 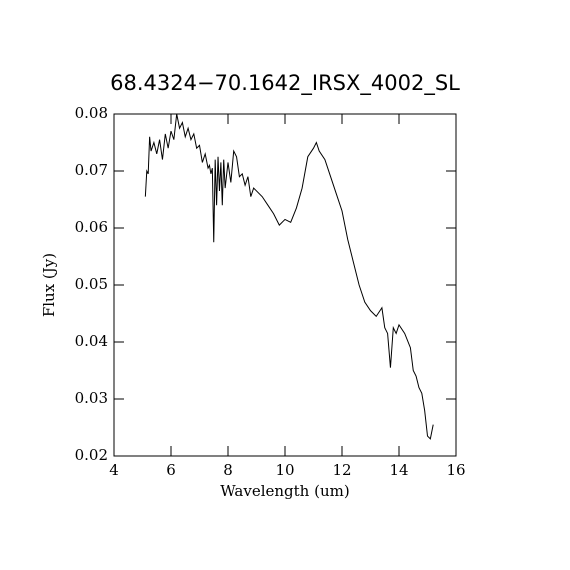 I want to click on chart-title: 68.4324−70.1642_IRSX_4002_SL, so click(x=285, y=83).